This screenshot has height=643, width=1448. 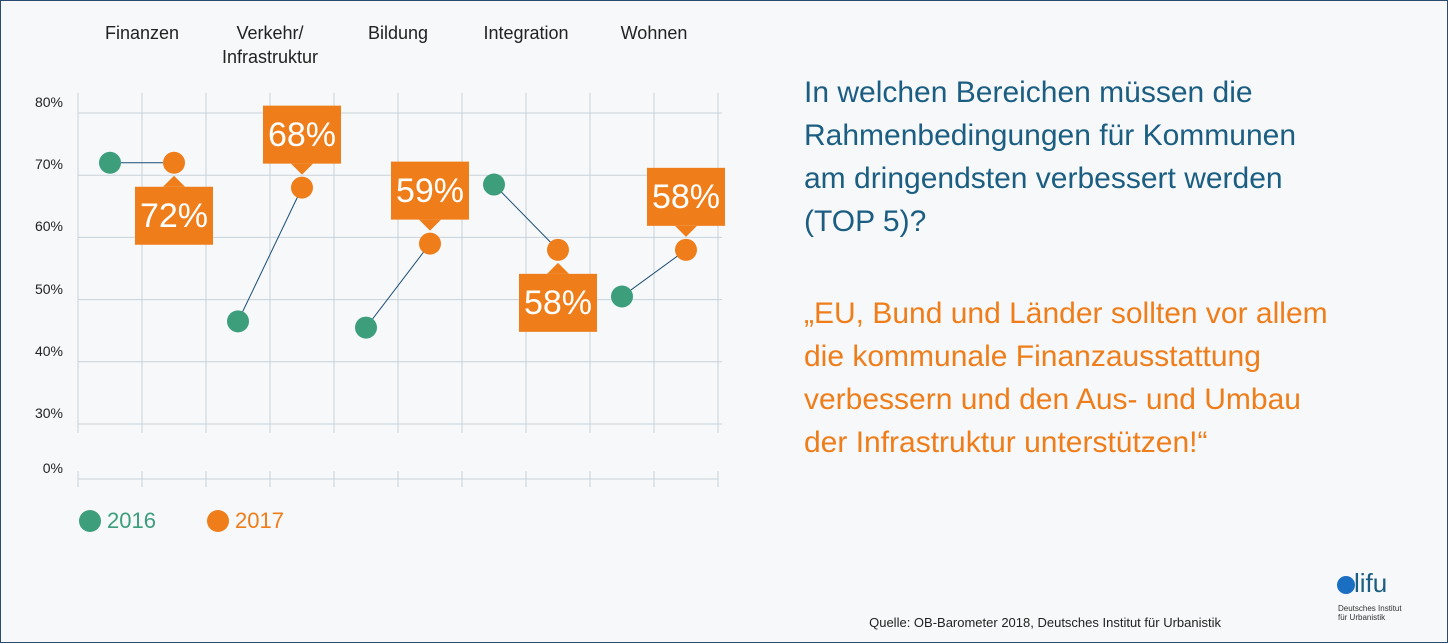 I want to click on y-tick-label: 50%, so click(x=48, y=288).